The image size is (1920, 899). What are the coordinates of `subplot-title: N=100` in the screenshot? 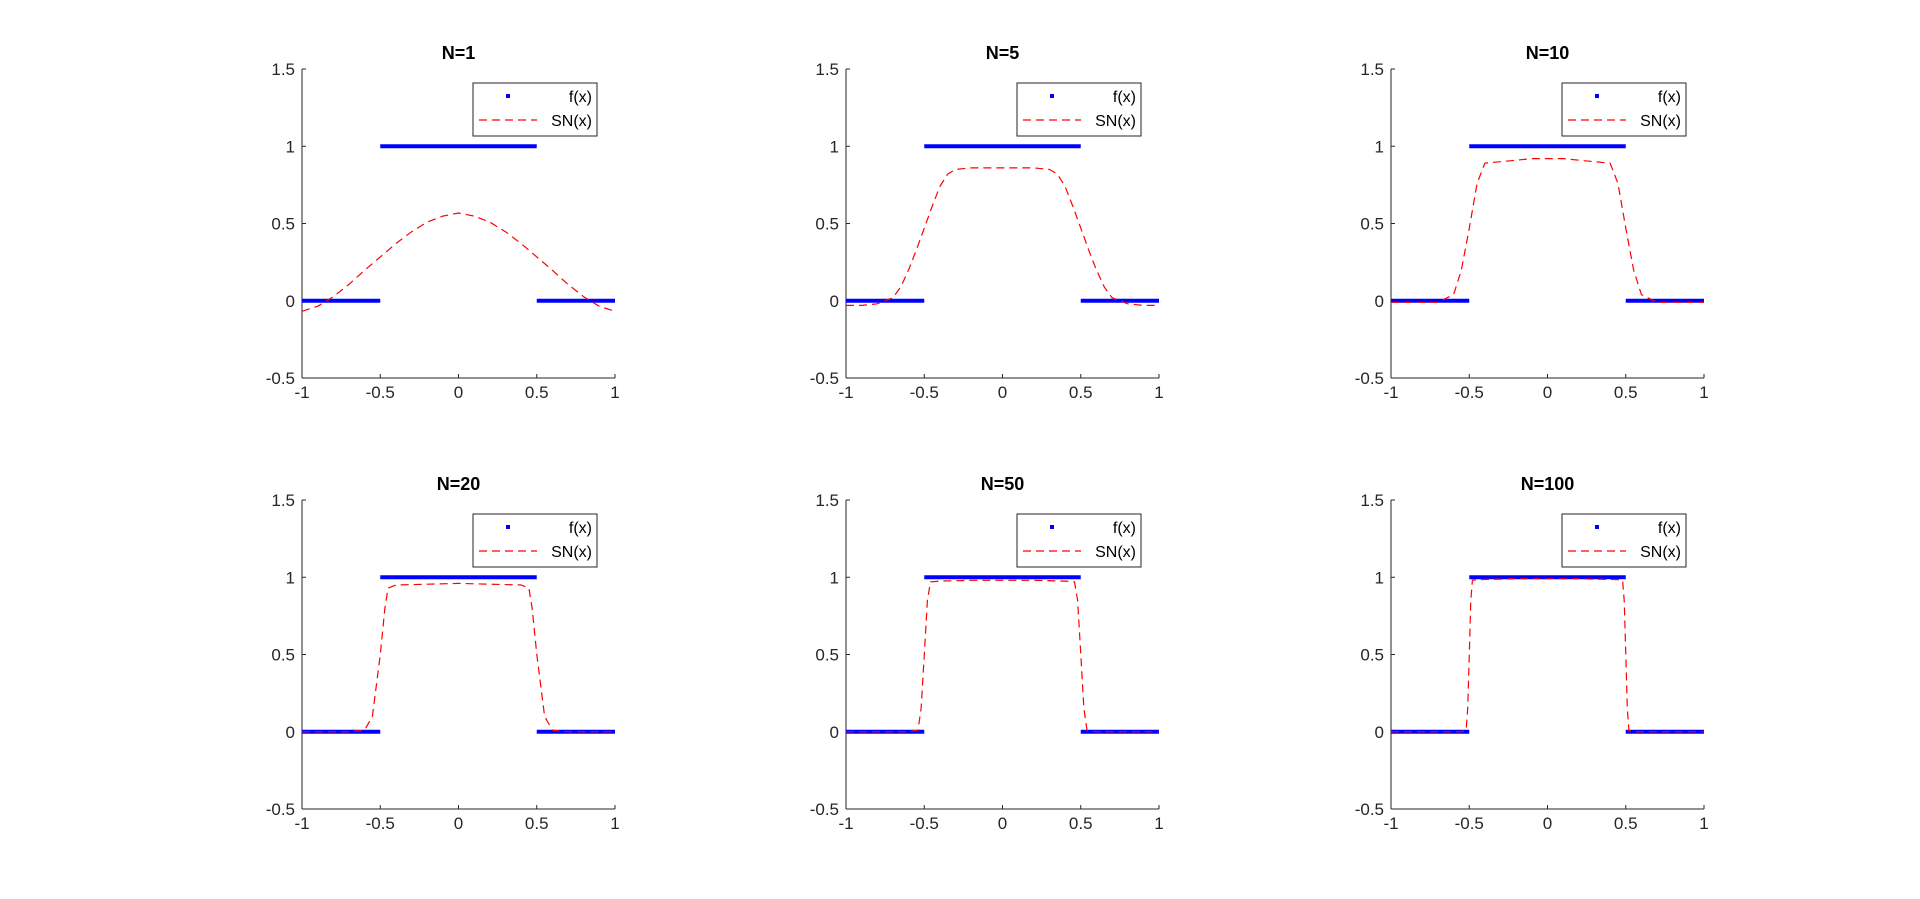 It's located at (1548, 484).